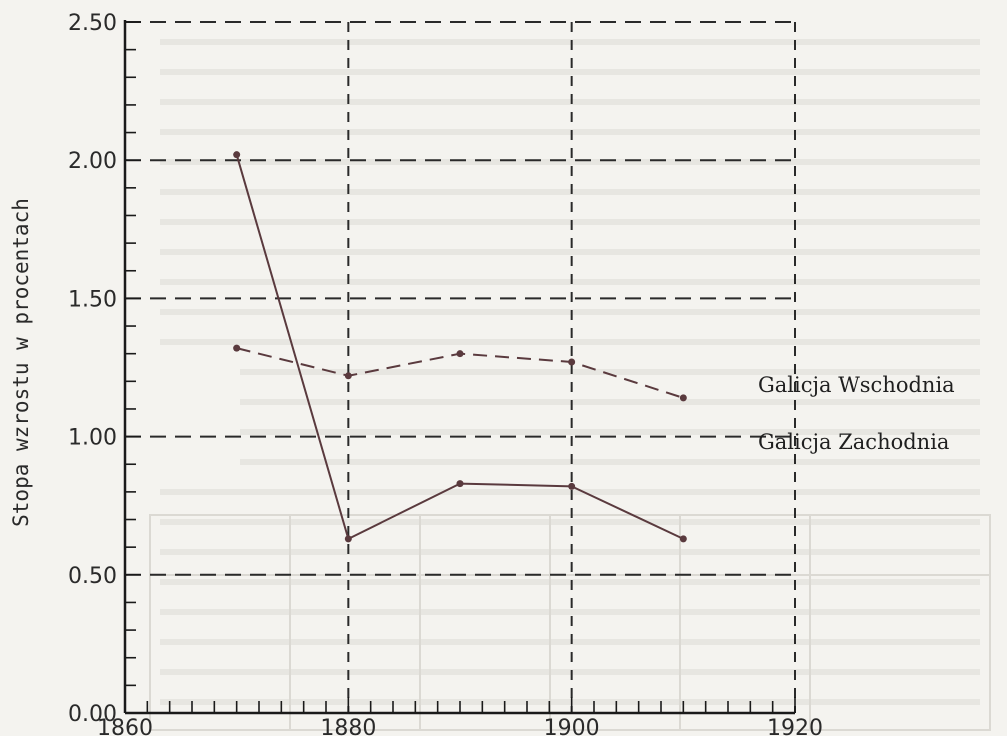  Describe the element at coordinates (92, 438) in the screenshot. I see `y-tick-label: 1.00` at that location.